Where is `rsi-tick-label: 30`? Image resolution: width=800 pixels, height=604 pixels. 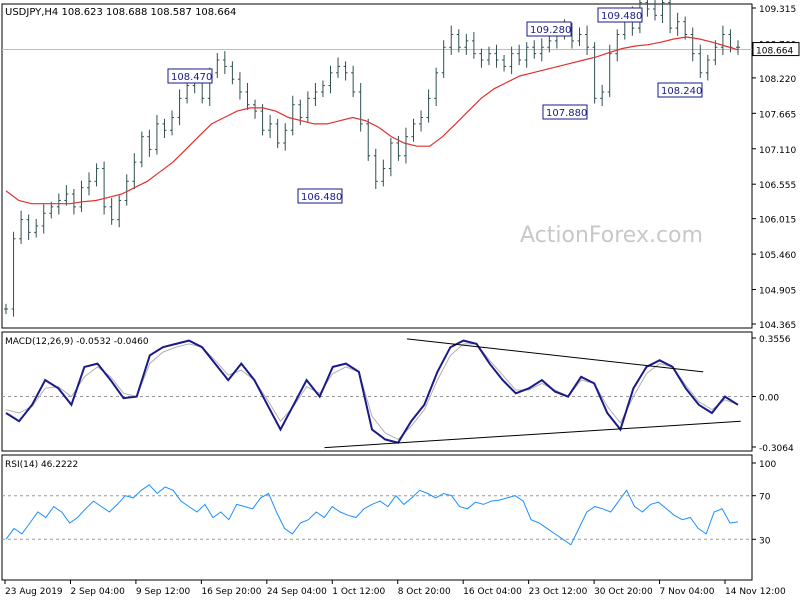 rsi-tick-label: 30 is located at coordinates (765, 541).